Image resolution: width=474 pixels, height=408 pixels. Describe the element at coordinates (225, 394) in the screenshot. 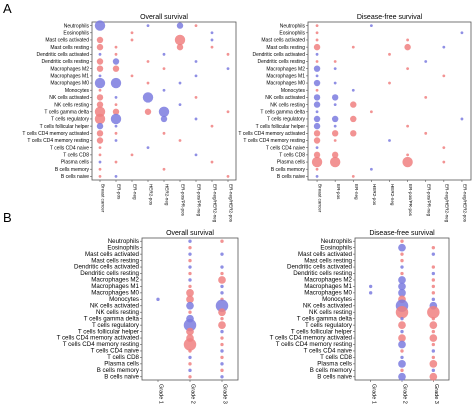

I see `column-label: Grade 3` at that location.